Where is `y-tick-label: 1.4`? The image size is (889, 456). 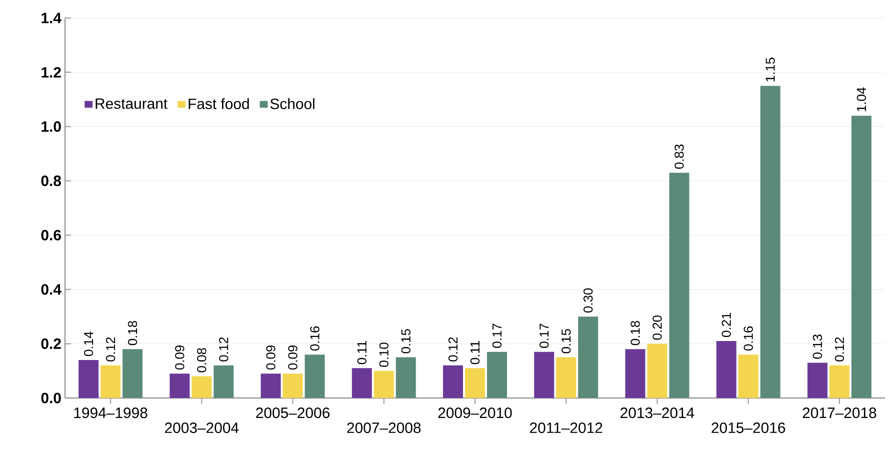 y-tick-label: 1.4 is located at coordinates (52, 18).